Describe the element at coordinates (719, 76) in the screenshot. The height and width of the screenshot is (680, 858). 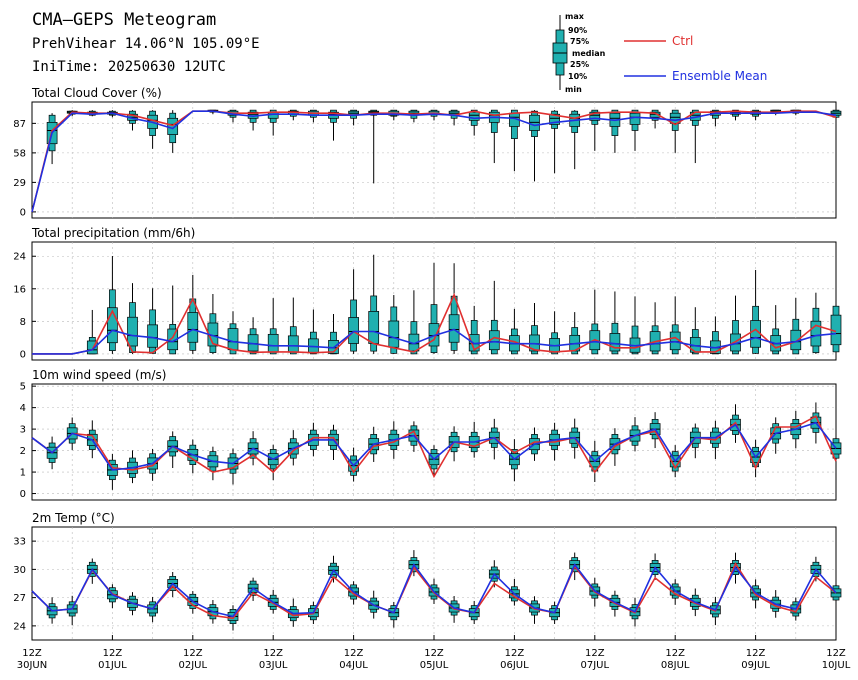
I see `legend-mean-label: Ensemble Mean` at that location.